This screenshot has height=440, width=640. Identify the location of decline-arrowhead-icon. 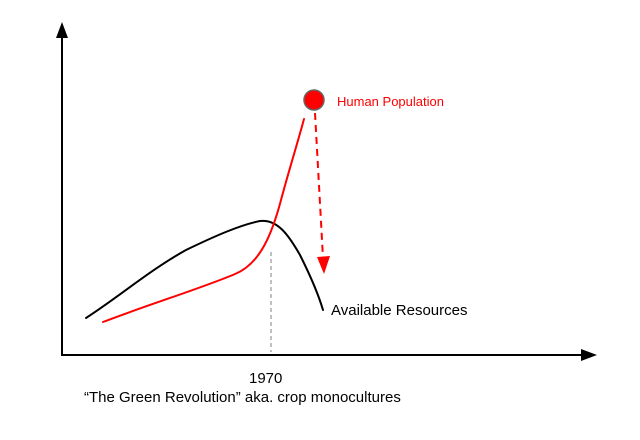
(323, 265).